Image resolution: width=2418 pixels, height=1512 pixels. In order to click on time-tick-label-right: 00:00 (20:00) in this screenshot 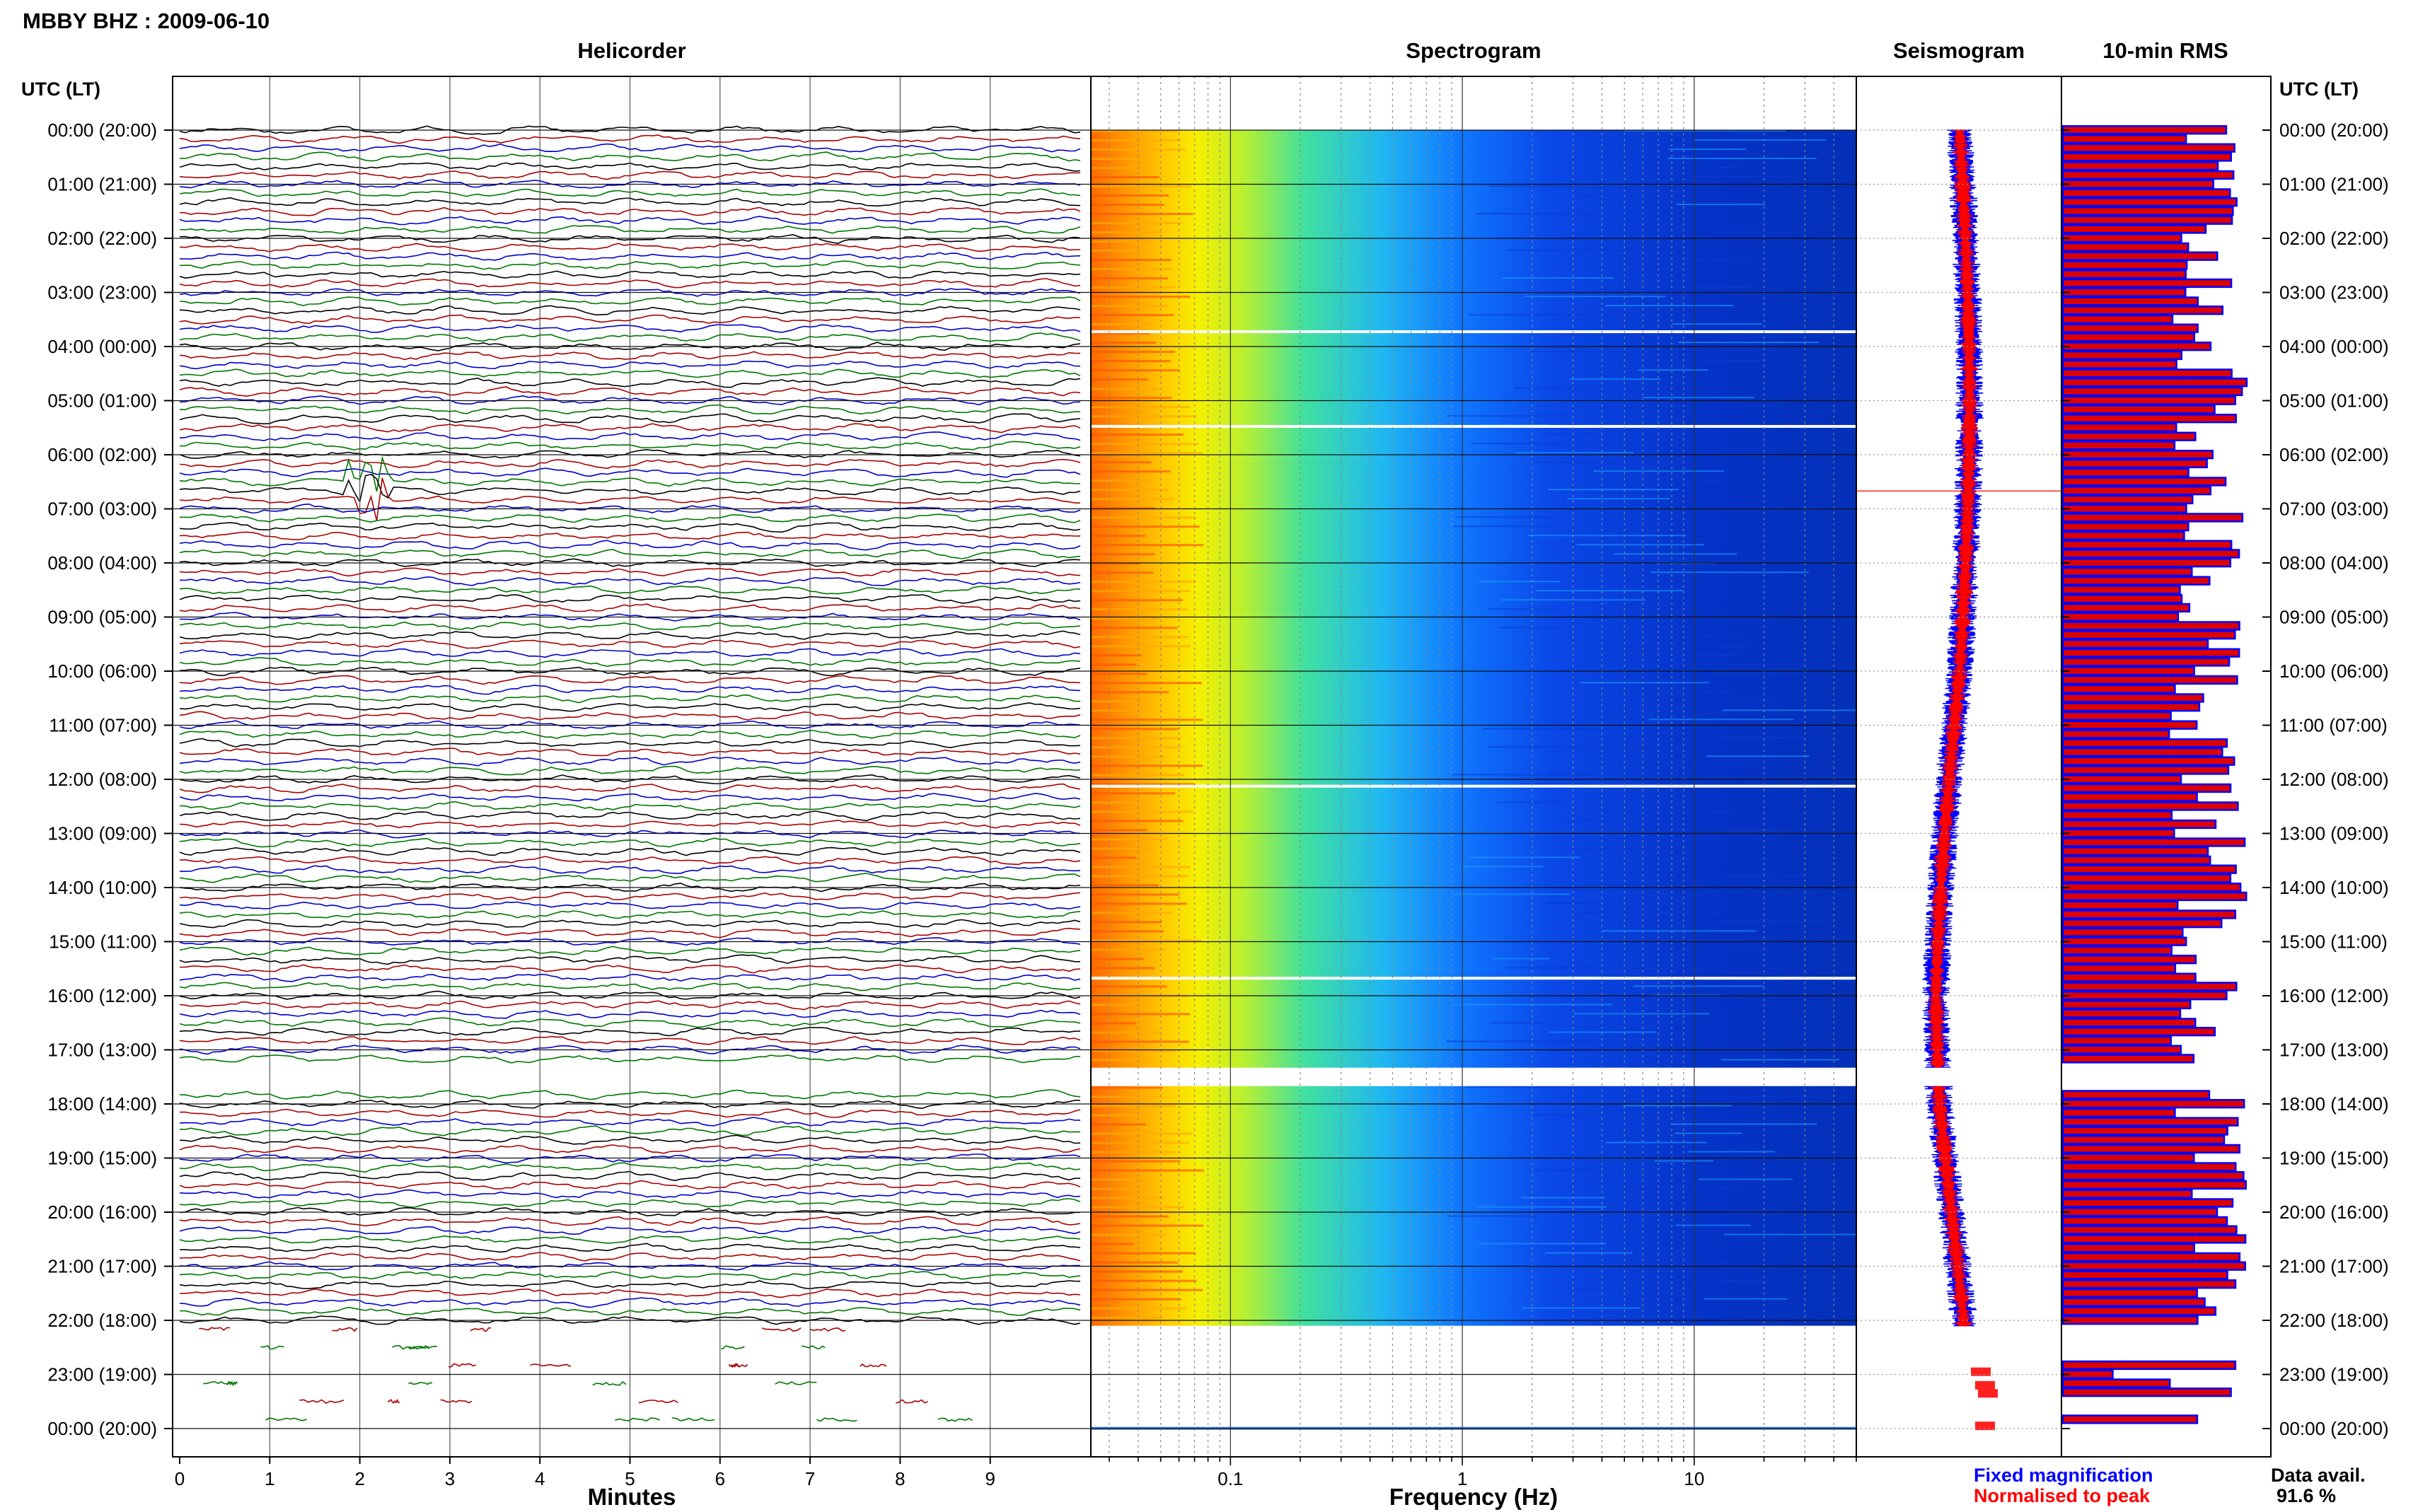, I will do `click(2334, 1428)`.